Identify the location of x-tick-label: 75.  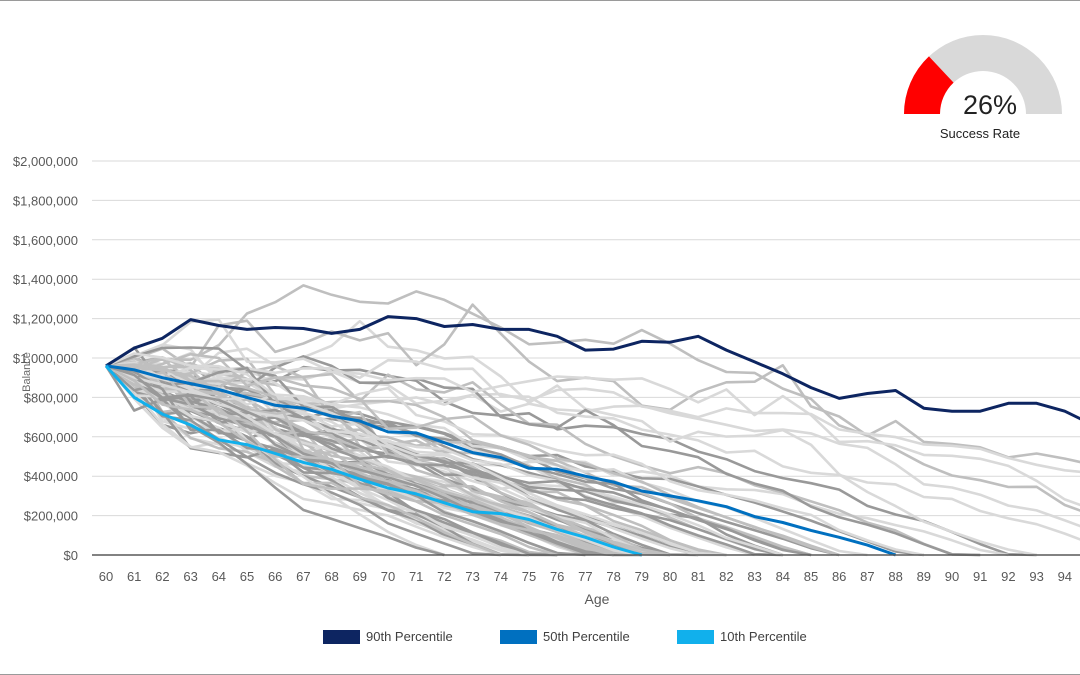
(529, 576).